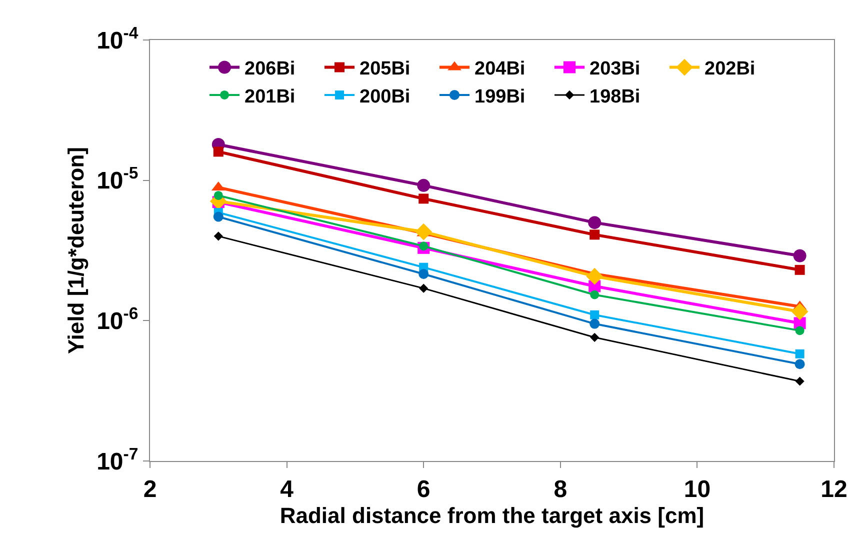  What do you see at coordinates (492, 515) in the screenshot?
I see `x-axis-title: Radial distance from the target axis [cm]` at bounding box center [492, 515].